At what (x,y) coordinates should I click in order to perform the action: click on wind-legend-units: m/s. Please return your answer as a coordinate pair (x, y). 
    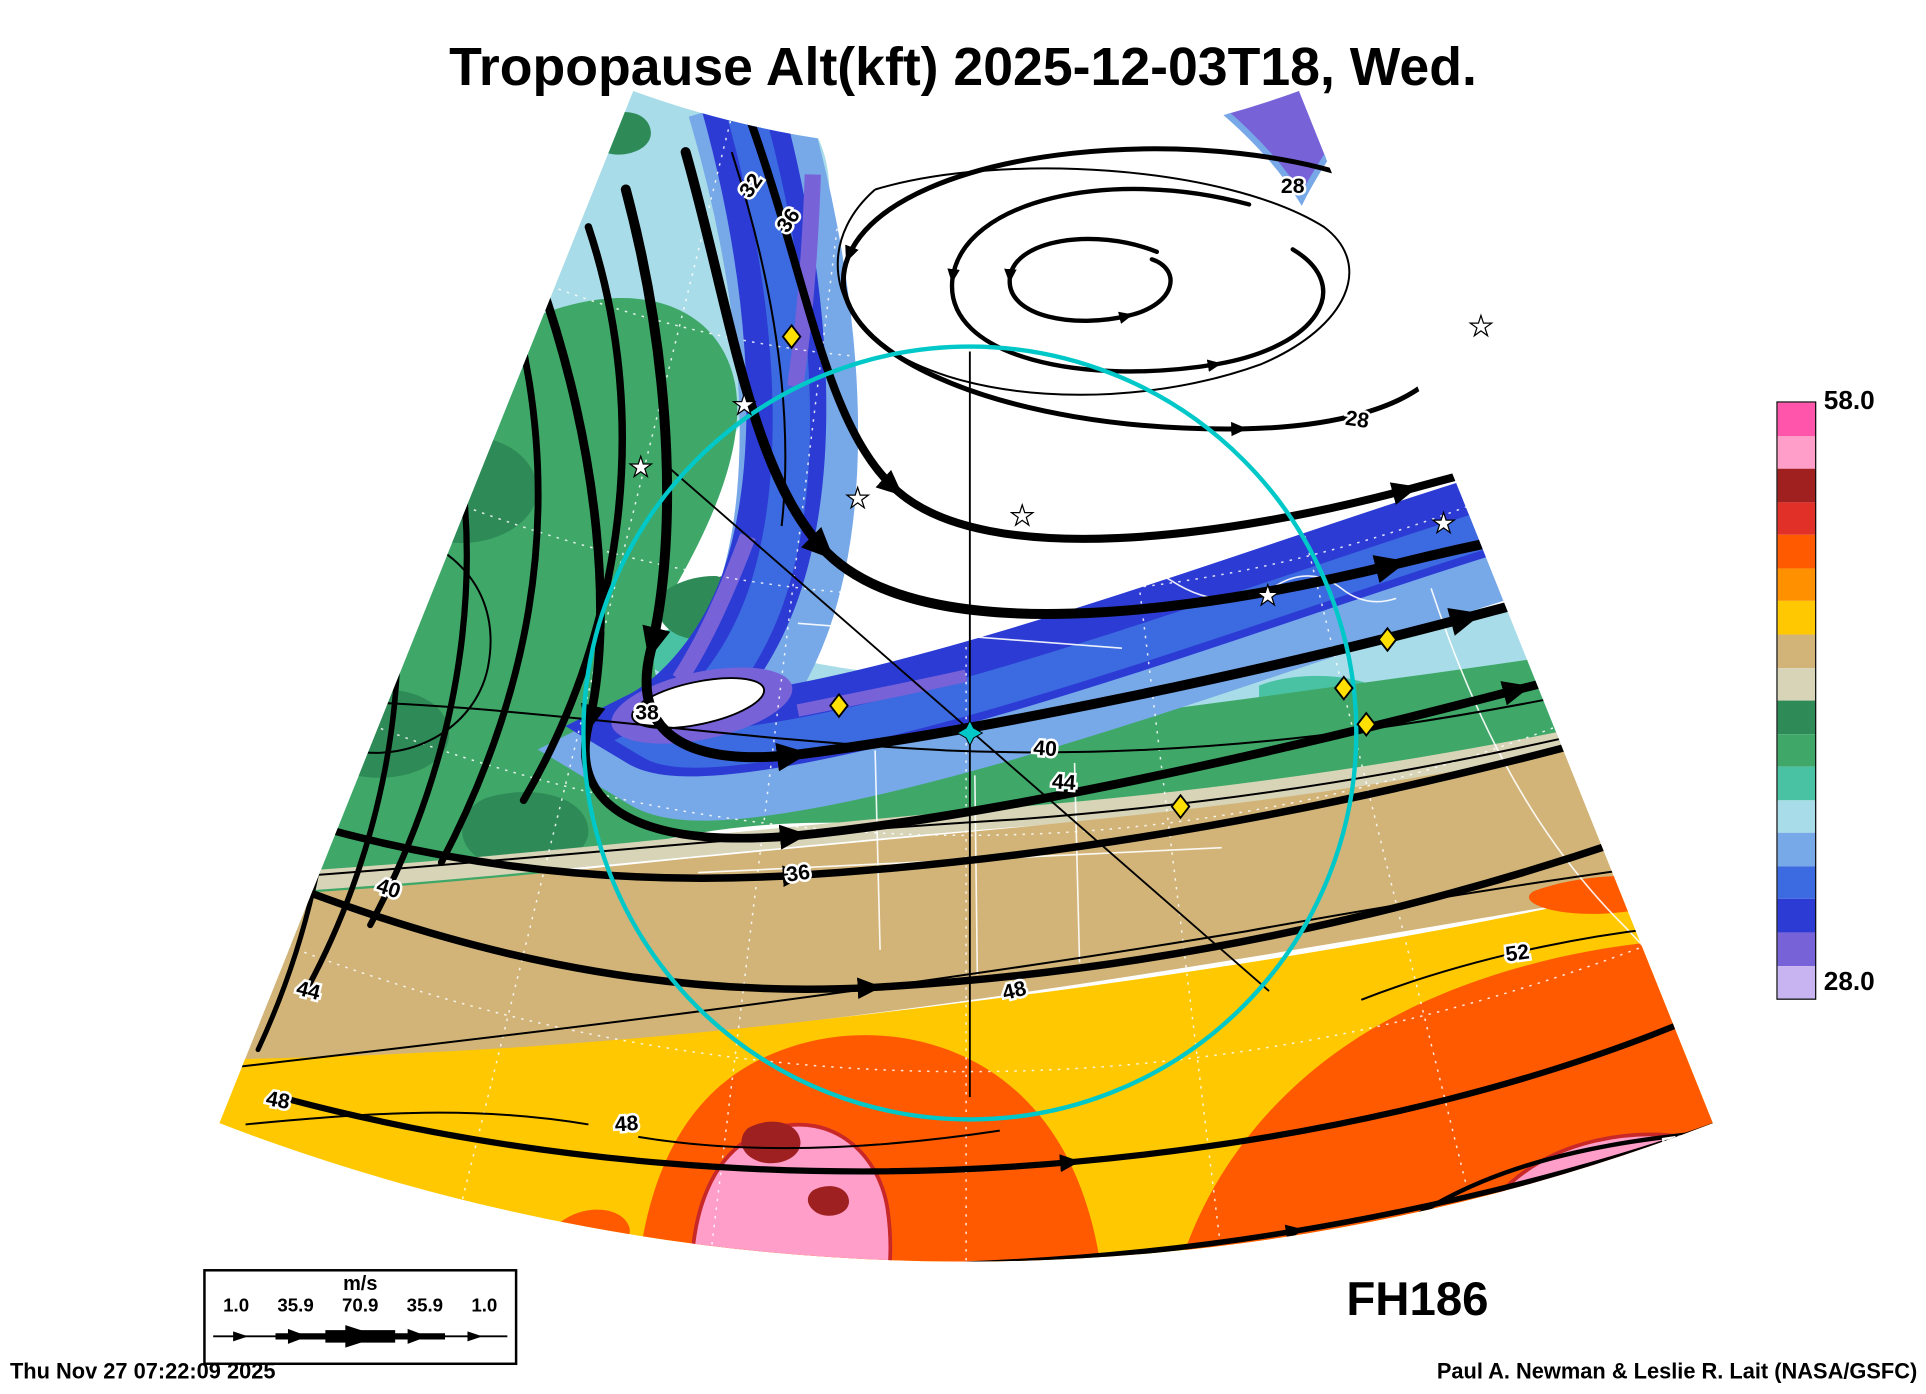
    Looking at the image, I should click on (360, 1285).